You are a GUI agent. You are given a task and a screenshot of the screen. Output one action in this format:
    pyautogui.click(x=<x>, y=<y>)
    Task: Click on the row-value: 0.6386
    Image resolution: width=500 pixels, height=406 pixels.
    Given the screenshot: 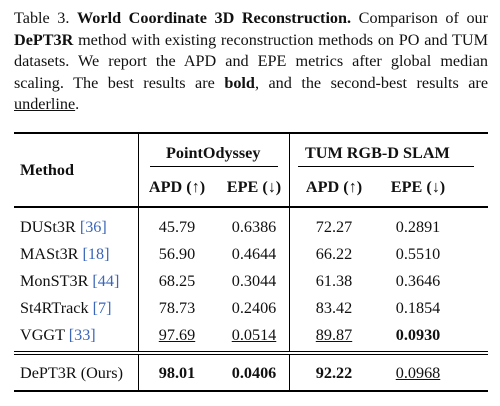 What is the action you would take?
    pyautogui.click(x=254, y=227)
    